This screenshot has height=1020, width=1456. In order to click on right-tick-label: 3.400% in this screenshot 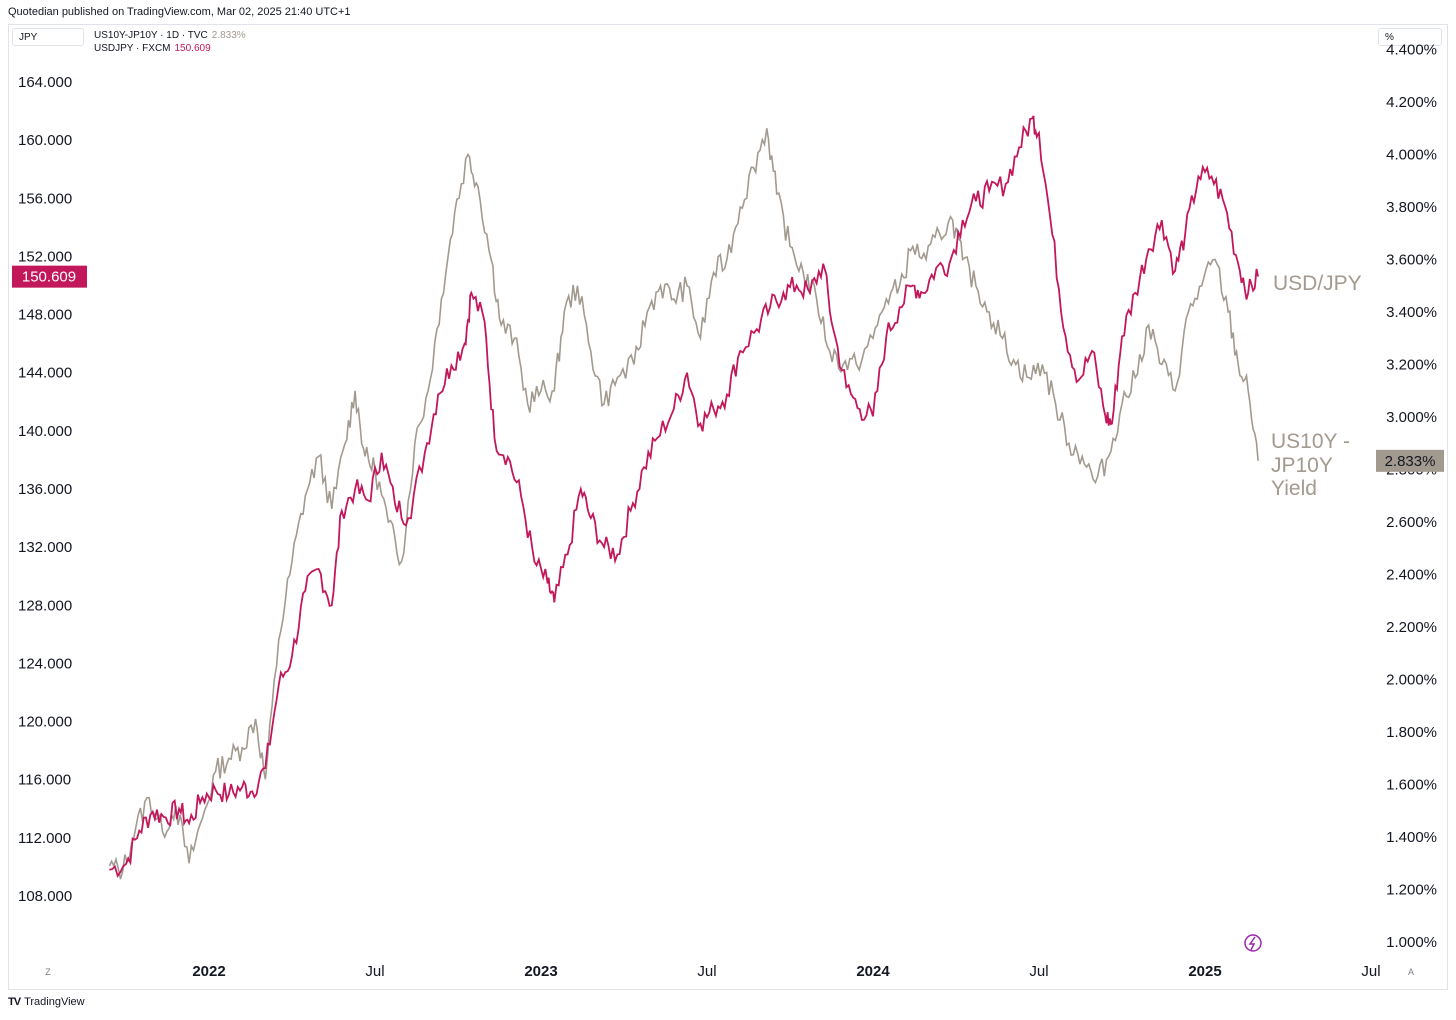, I will do `click(1411, 312)`.